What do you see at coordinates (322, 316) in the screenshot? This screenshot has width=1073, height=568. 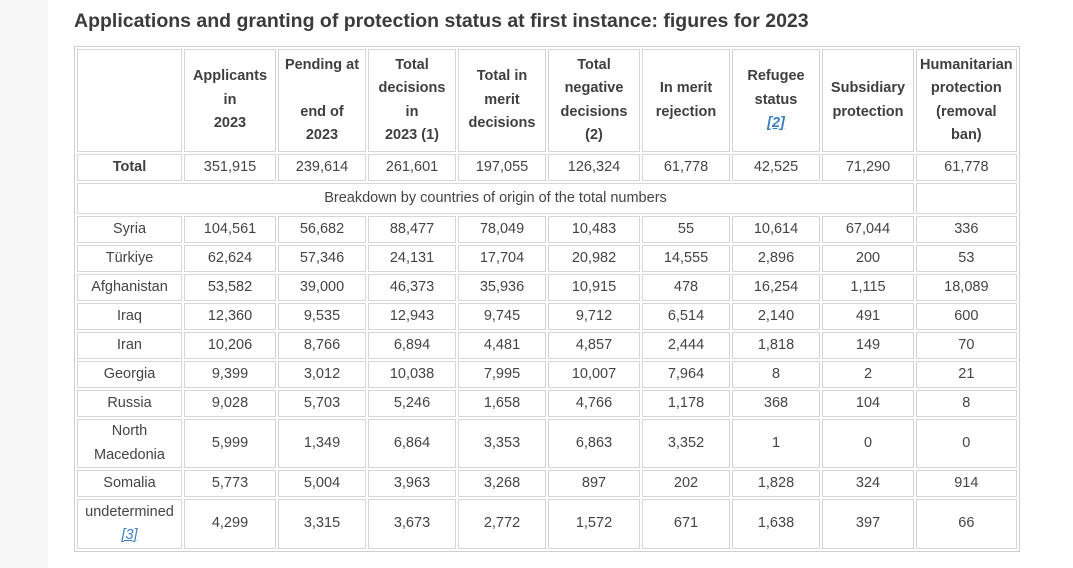 I see `cell: 9,535` at bounding box center [322, 316].